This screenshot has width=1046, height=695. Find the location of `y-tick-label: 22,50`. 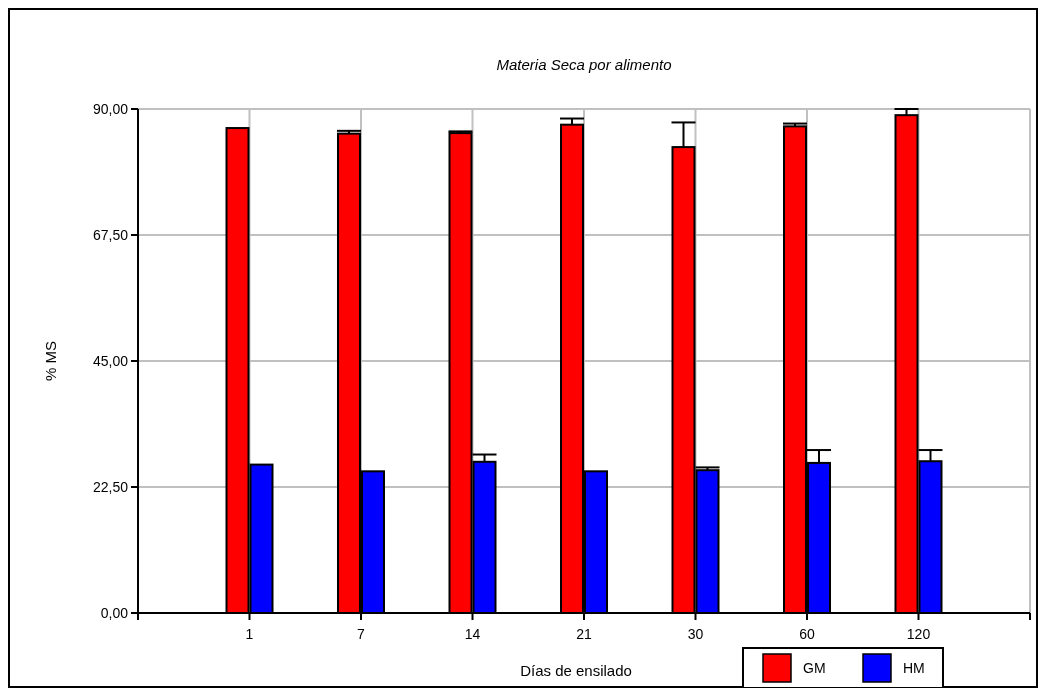

y-tick-label: 22,50 is located at coordinates (110, 486).